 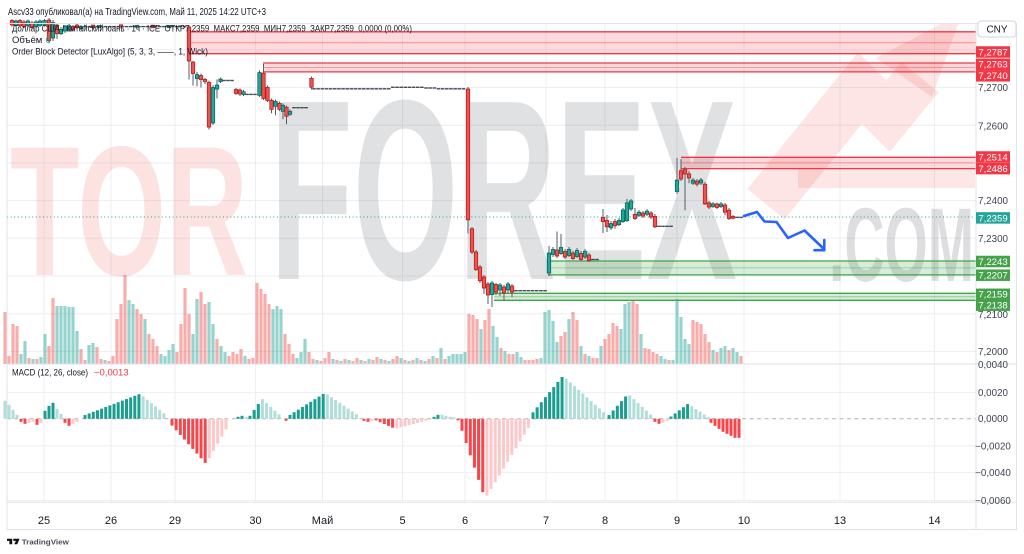 I want to click on svg-text: Май, so click(x=323, y=521).